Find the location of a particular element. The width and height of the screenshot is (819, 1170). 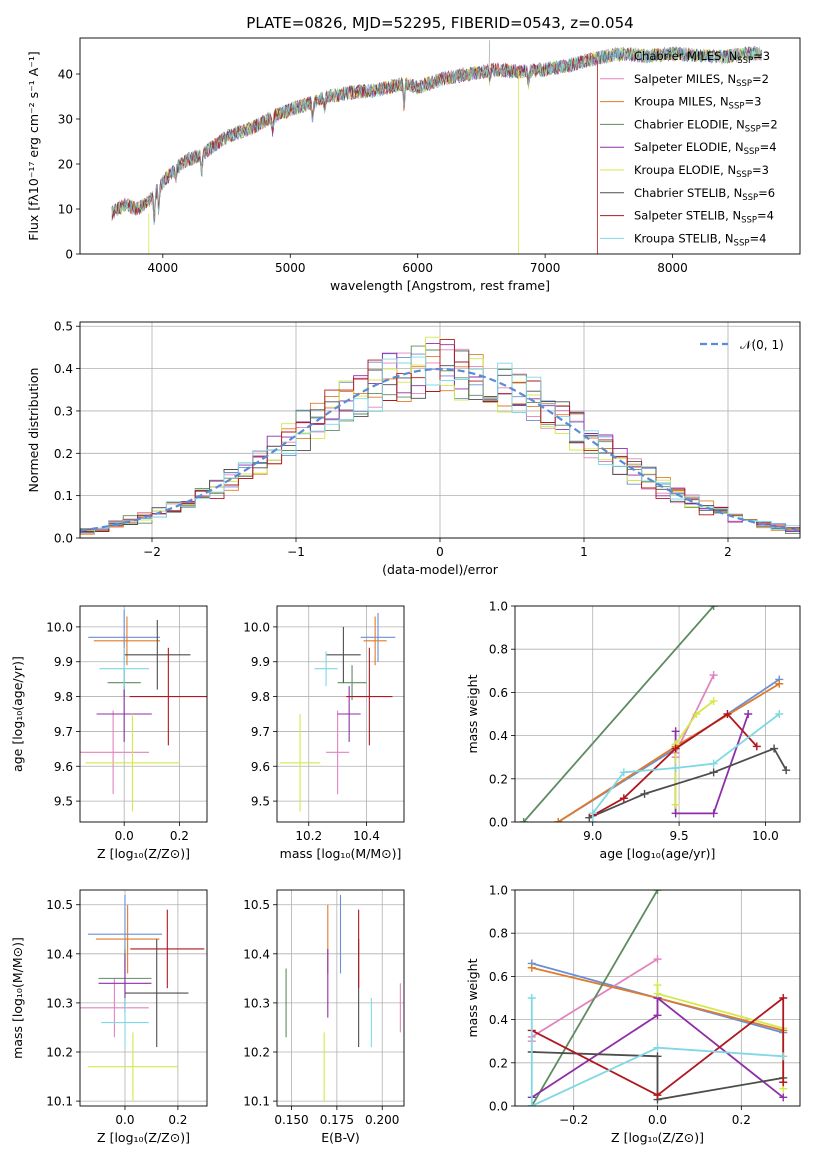

x-tick-label: −1 is located at coordinates (296, 552).